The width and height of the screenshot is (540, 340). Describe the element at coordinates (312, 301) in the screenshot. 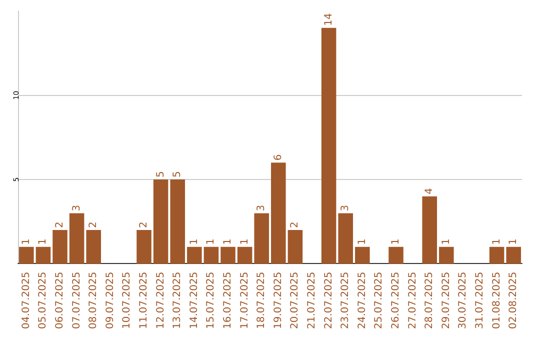

I see `x-tick-label: 21.07.2025` at that location.